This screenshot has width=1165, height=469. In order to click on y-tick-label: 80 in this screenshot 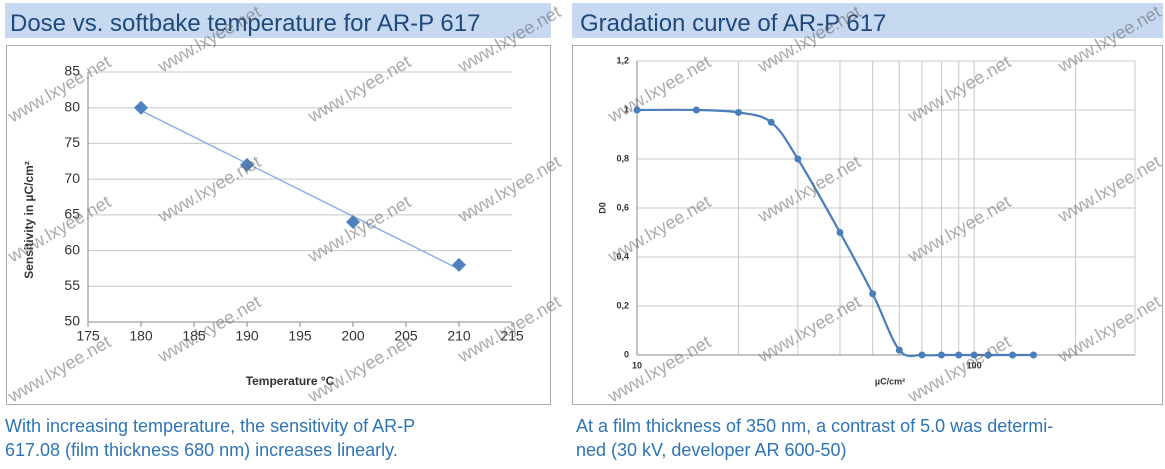, I will do `click(72, 106)`.